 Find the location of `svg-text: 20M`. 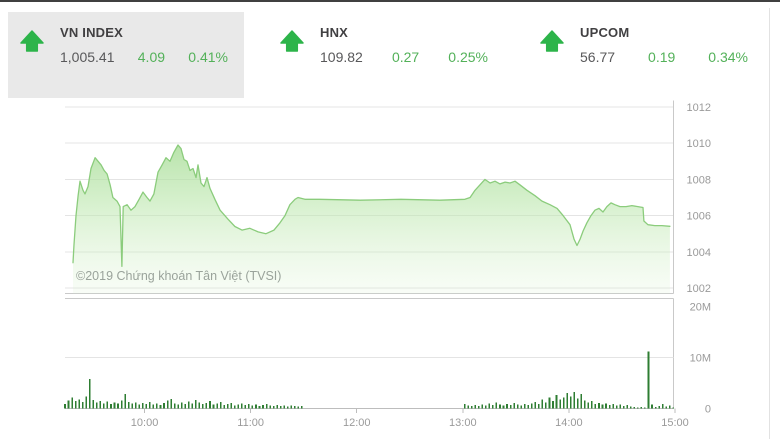

svg-text: 20M is located at coordinates (700, 308).